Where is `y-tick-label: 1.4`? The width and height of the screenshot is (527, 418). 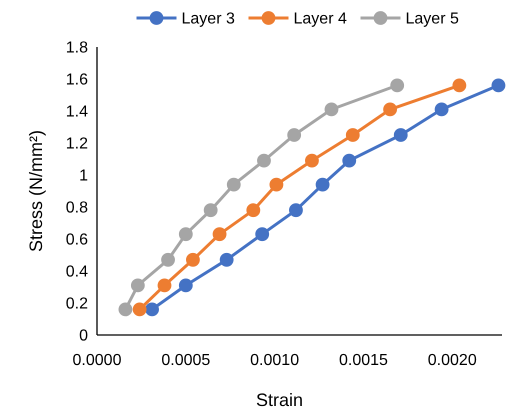
y-tick-label: 1.4 is located at coordinates (77, 112).